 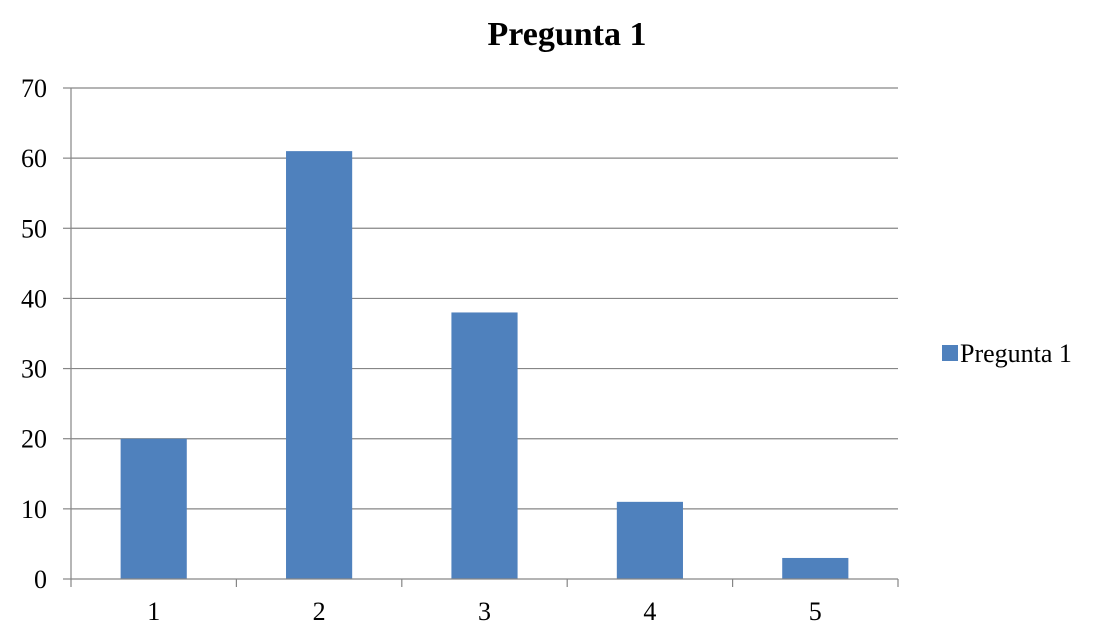 I want to click on legend-label: Pregunta 1, so click(x=1016, y=353).